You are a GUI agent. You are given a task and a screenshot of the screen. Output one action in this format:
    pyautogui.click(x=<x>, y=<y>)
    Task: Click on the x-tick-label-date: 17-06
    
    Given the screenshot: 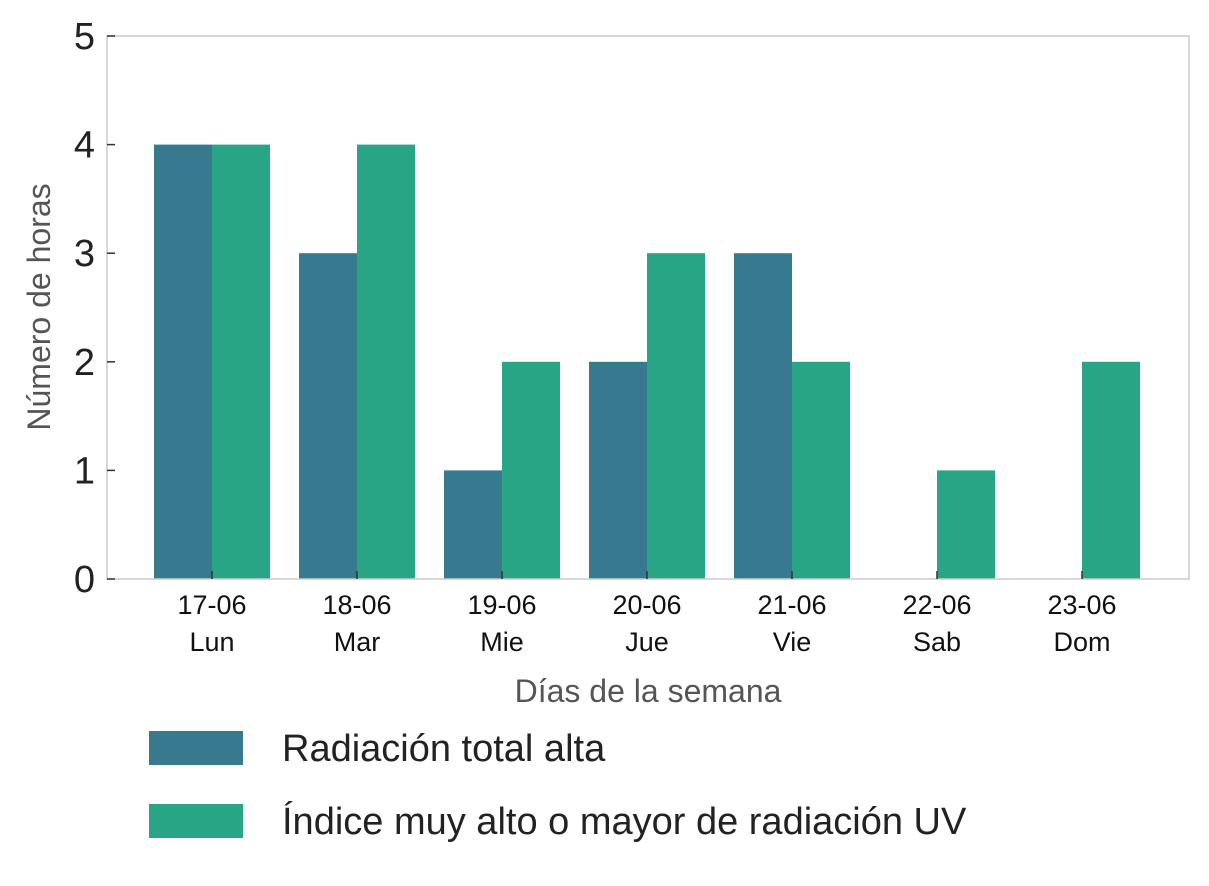 What is the action you would take?
    pyautogui.click(x=211, y=605)
    